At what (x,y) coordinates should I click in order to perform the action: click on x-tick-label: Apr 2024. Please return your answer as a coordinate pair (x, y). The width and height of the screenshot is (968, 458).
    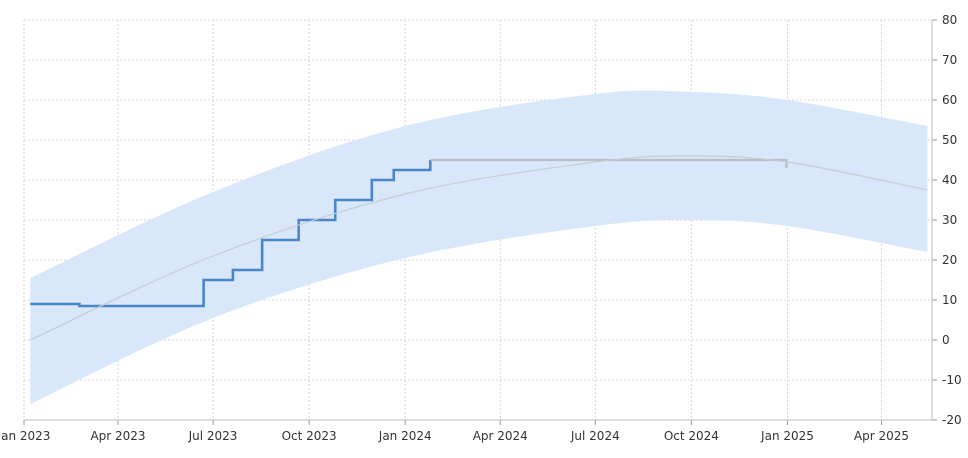
    Looking at the image, I should click on (500, 436).